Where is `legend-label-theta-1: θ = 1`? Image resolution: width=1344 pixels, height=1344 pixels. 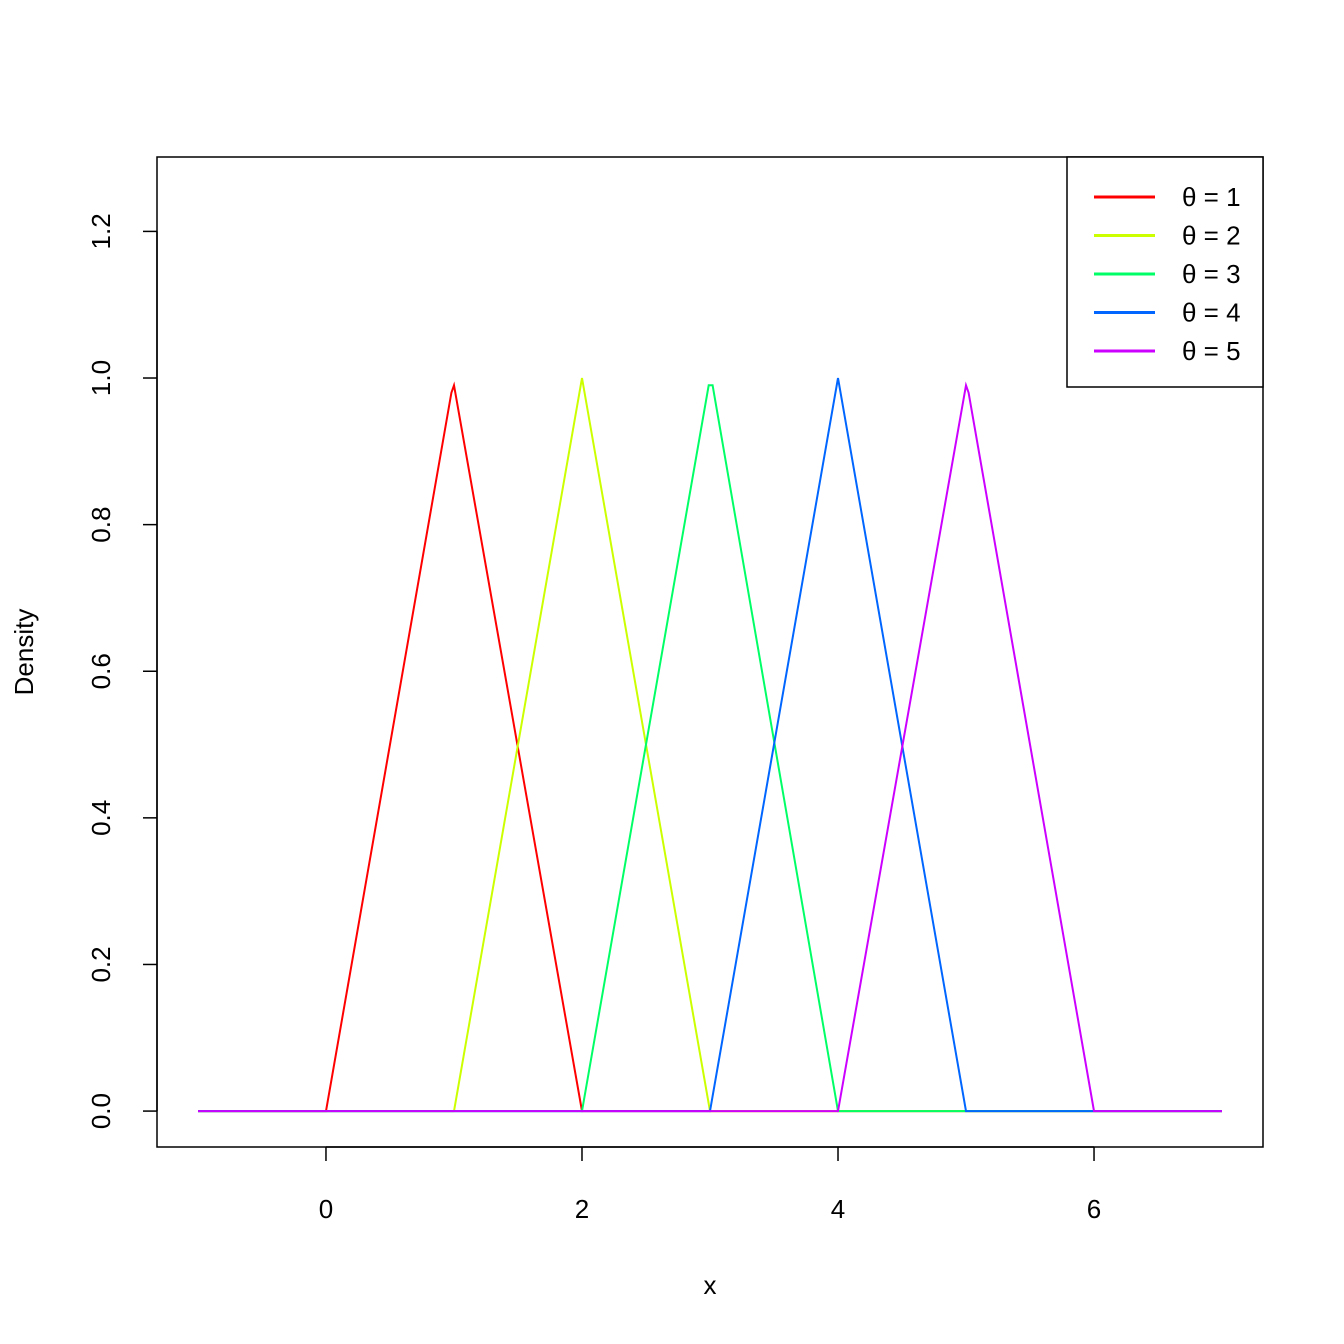 legend-label-theta-1: θ = 1 is located at coordinates (1211, 197).